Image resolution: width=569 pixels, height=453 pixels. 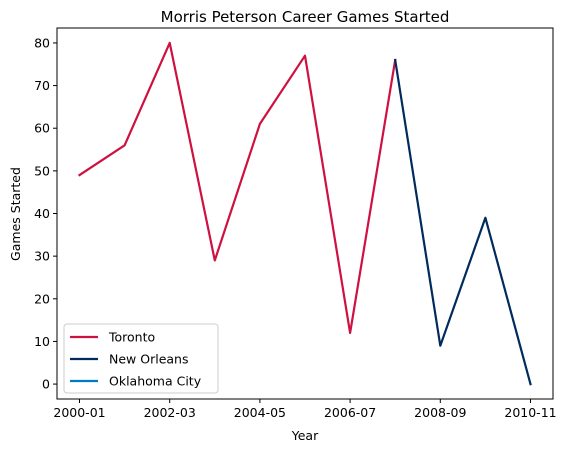 What do you see at coordinates (155, 381) in the screenshot?
I see `legend-label: Oklahoma City` at bounding box center [155, 381].